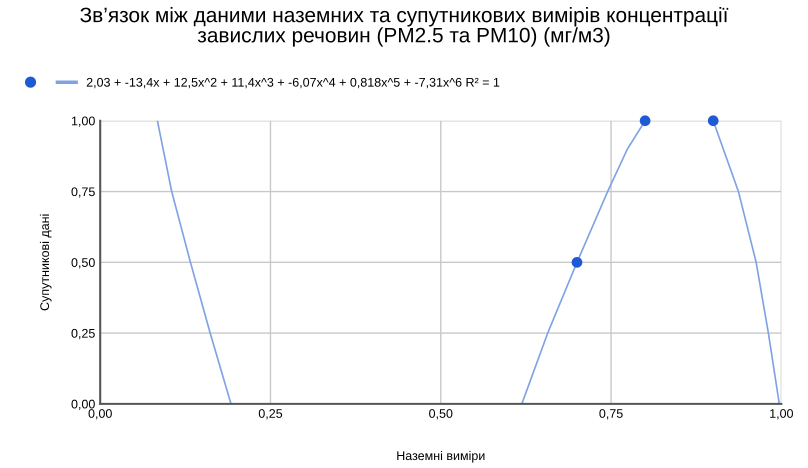  Describe the element at coordinates (100, 414) in the screenshot. I see `x-tick-label: 0,00` at that location.